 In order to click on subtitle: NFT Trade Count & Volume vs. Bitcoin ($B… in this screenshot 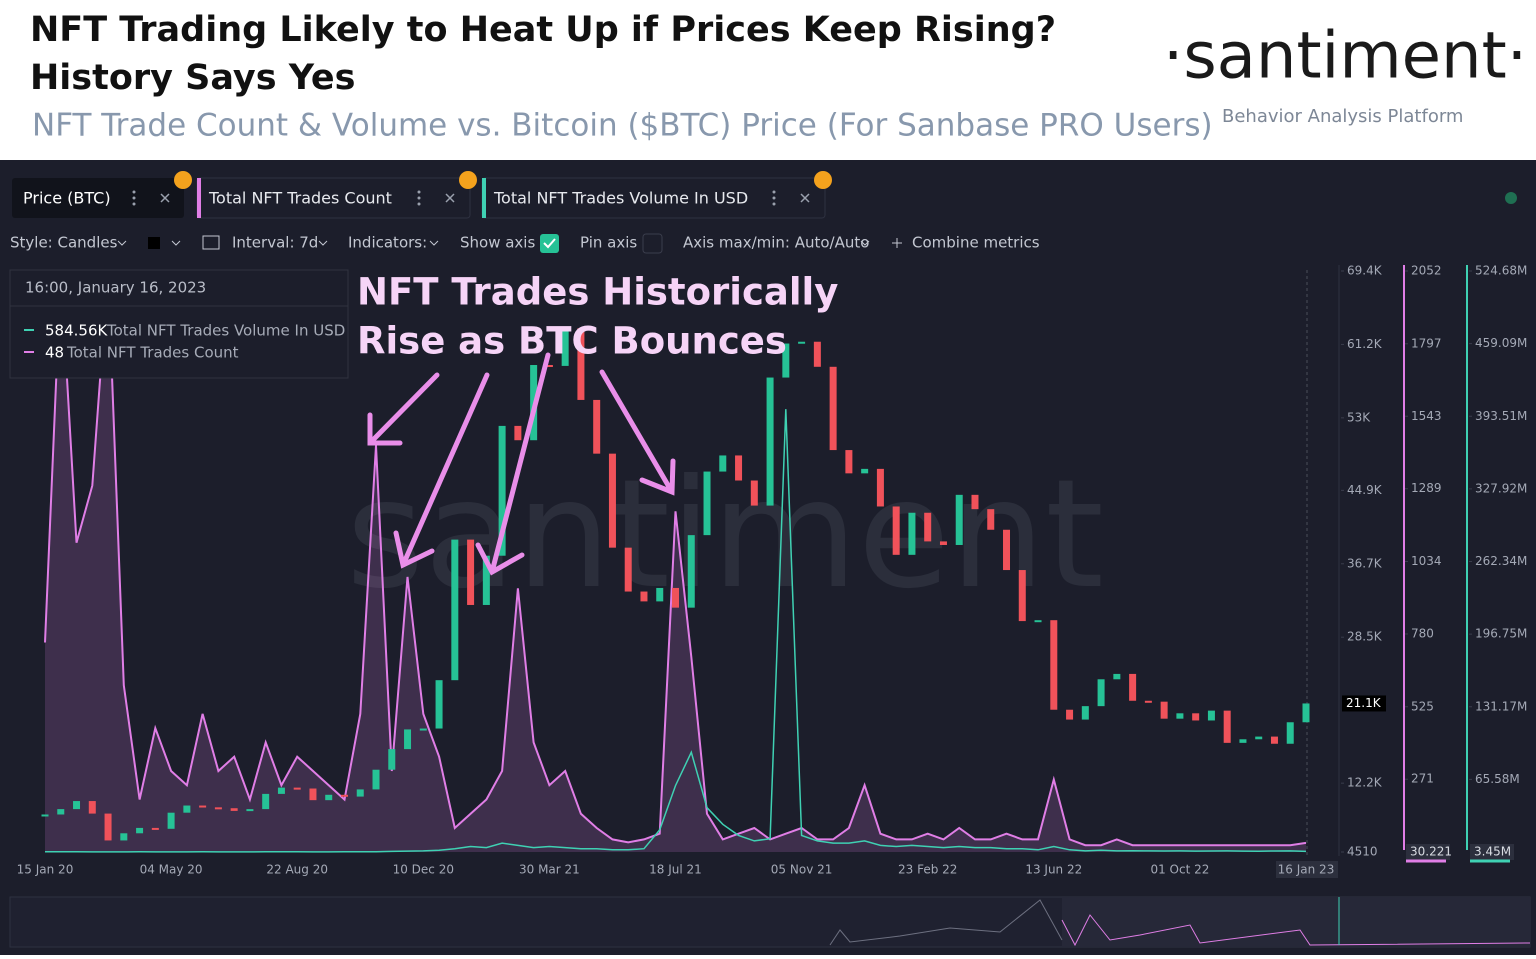, I will do `click(622, 126)`.